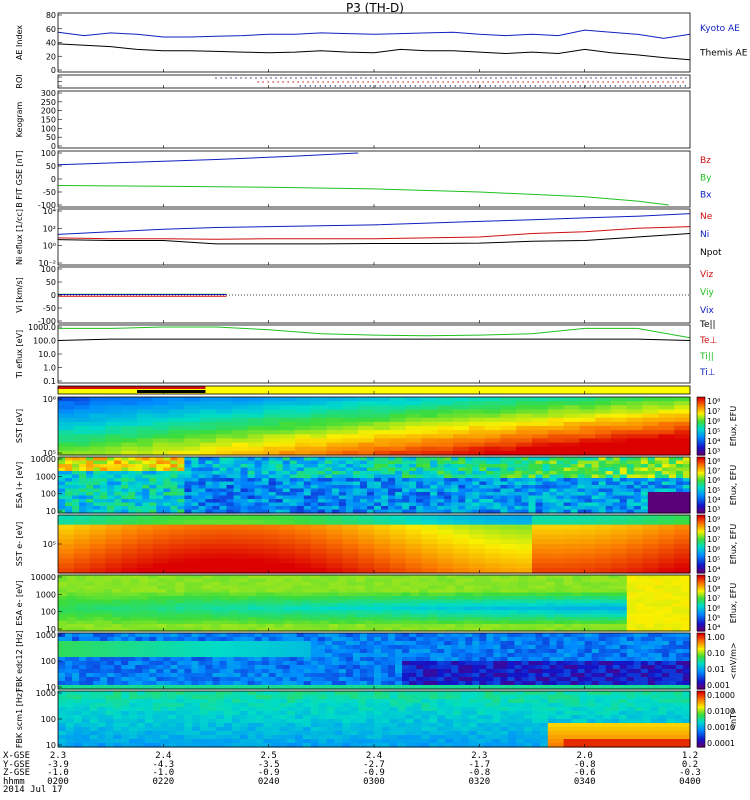 Image resolution: width=750 pixels, height=800 pixels. Describe the element at coordinates (132, 387) in the screenshot. I see `mode-bar-red` at that location.